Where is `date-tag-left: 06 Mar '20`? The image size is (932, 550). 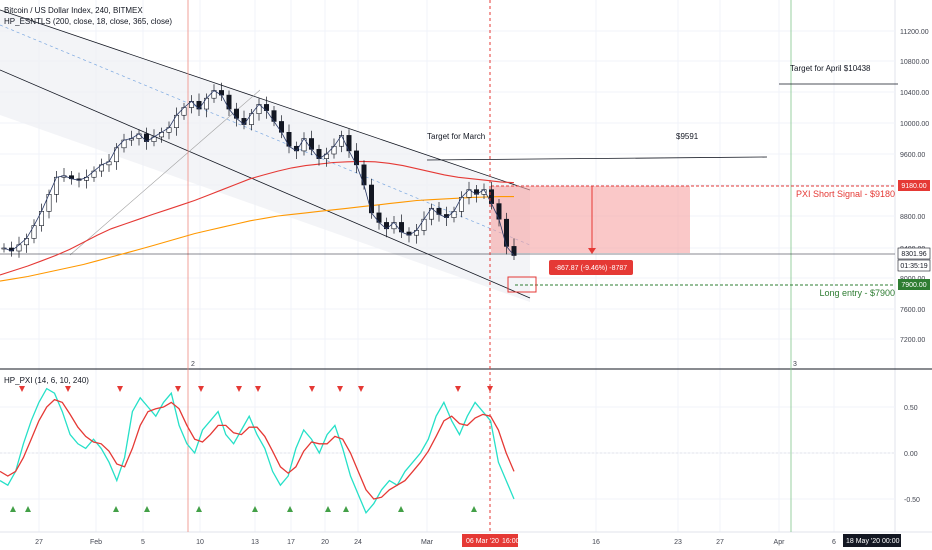 date-tag-left: 06 Mar '20 is located at coordinates (482, 541).